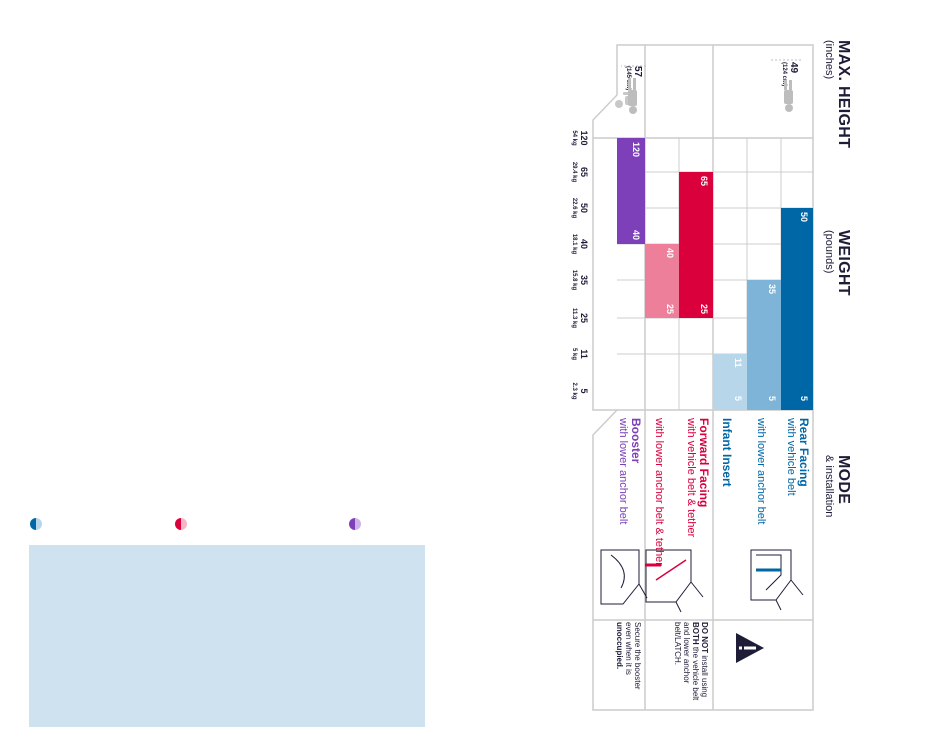  What do you see at coordinates (804, 217) in the screenshot?
I see `bar-max-label: 50` at bounding box center [804, 217].